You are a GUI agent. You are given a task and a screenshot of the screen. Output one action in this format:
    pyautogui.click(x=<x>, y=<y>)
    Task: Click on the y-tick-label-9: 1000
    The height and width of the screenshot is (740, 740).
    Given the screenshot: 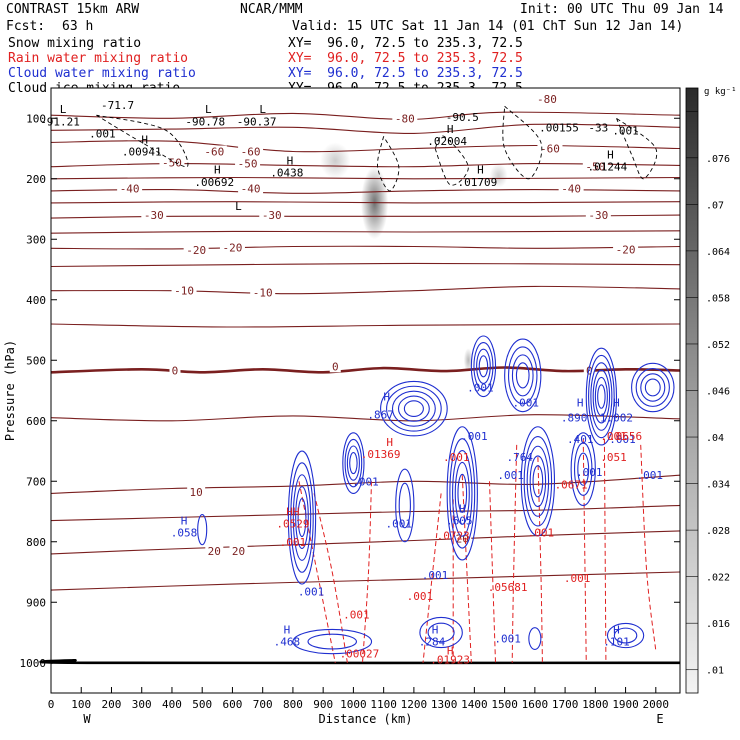 What is the action you would take?
    pyautogui.click(x=33, y=663)
    